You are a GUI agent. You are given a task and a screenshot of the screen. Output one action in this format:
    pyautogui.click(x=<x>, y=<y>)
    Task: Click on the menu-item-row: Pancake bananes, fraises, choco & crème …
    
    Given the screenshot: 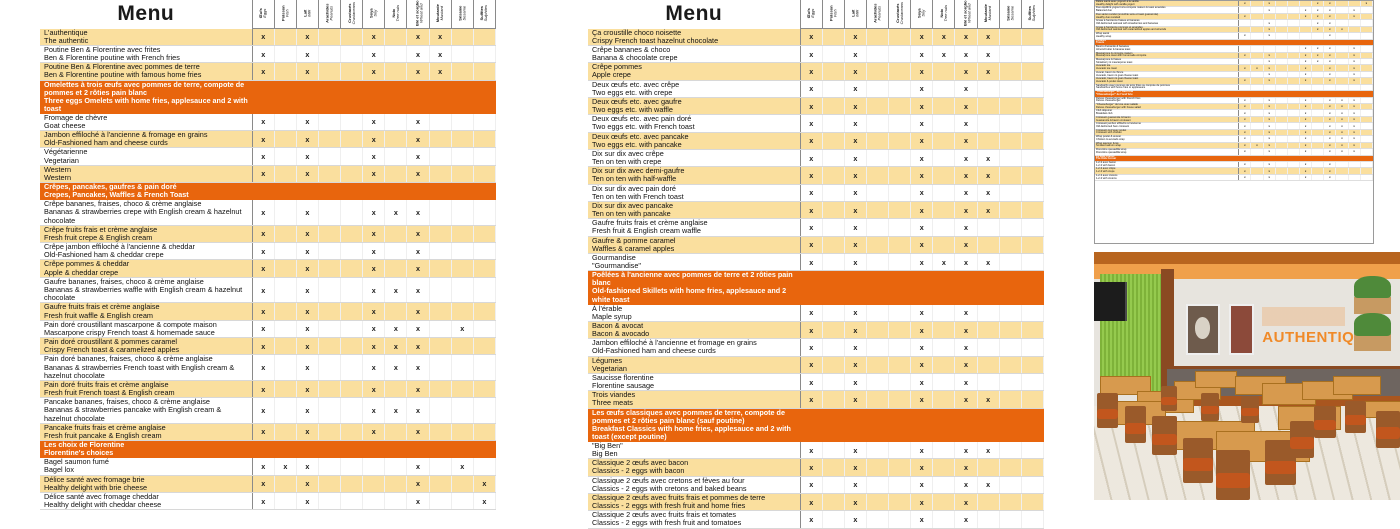 What is the action you would take?
    pyautogui.click(x=268, y=411)
    